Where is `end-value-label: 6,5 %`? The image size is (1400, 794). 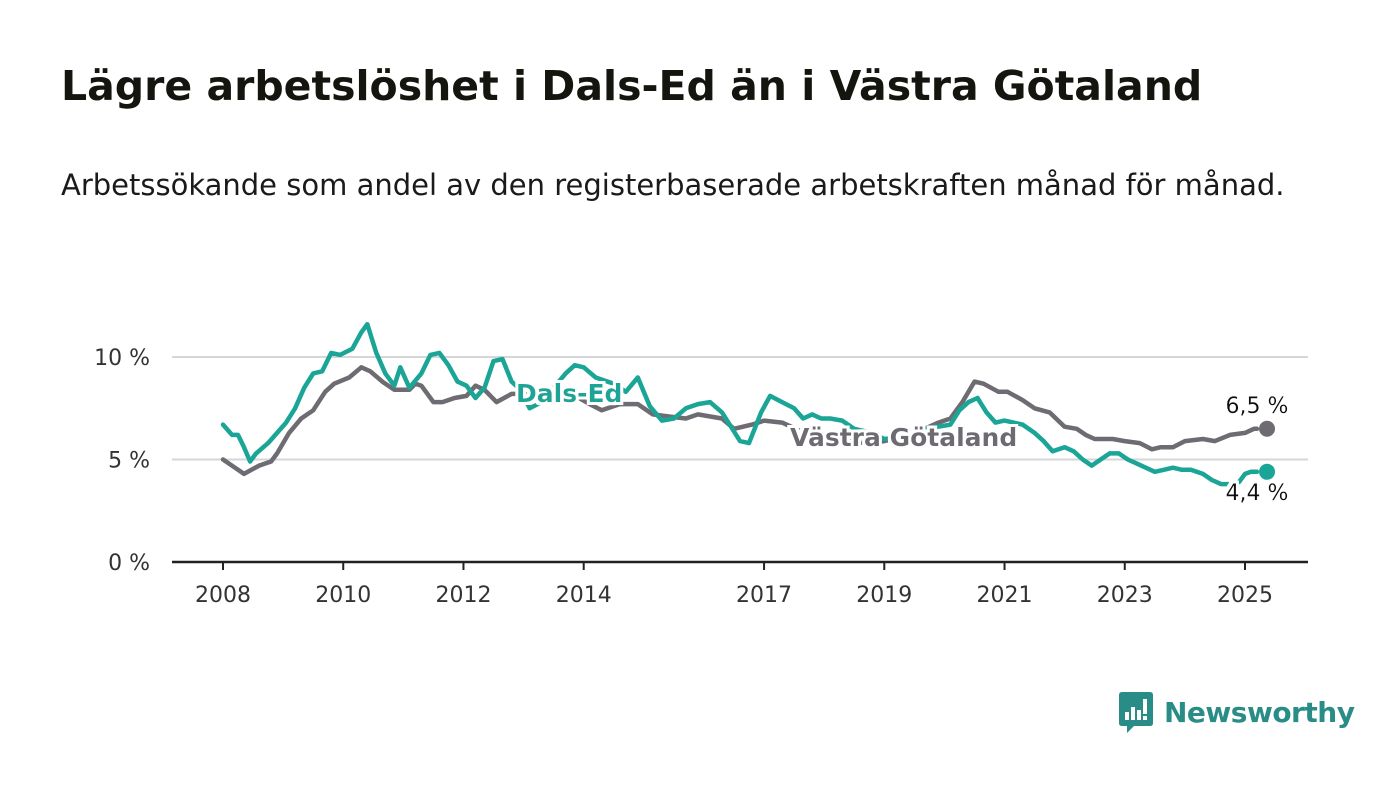 end-value-label: 6,5 % is located at coordinates (1257, 406).